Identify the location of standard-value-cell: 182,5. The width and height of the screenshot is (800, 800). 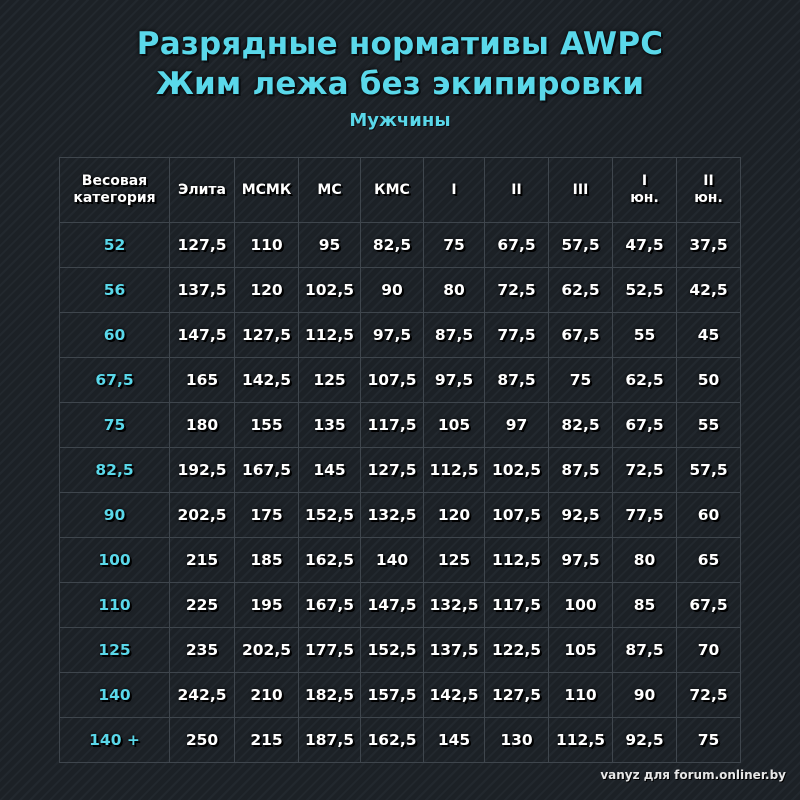
(329, 695).